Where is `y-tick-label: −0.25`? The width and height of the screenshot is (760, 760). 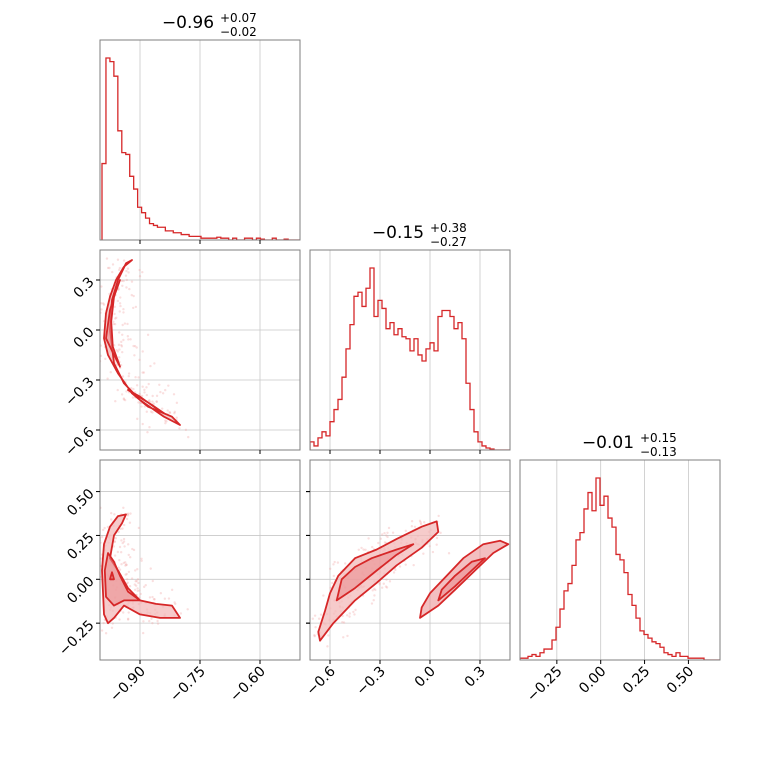 y-tick-label: −0.25 is located at coordinates (77, 639).